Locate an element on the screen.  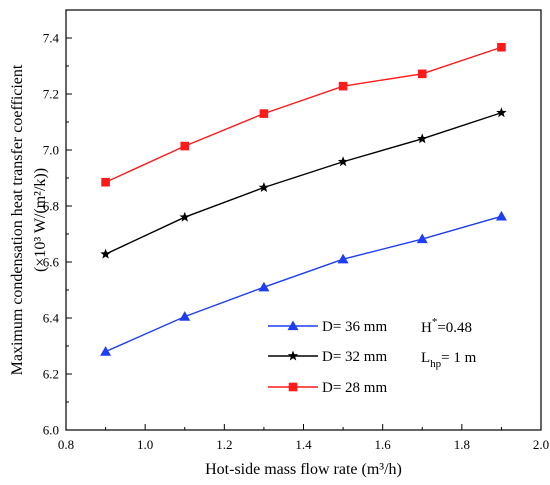
x-axis-label: Hot-side mass flow rate (m³/h) is located at coordinates (303, 469).